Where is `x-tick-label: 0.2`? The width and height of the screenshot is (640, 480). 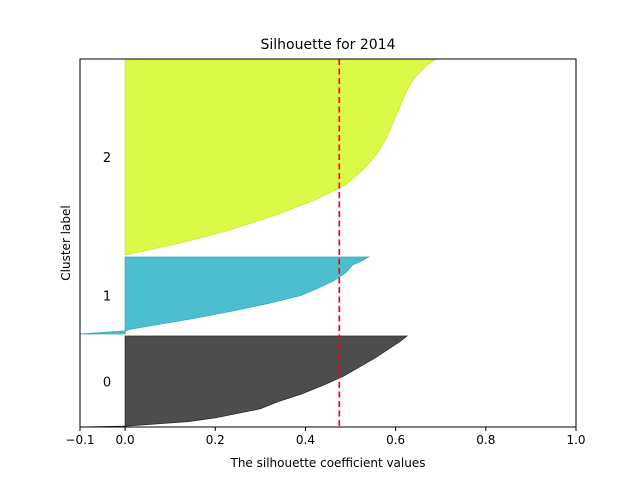
x-tick-label: 0.2 is located at coordinates (215, 440).